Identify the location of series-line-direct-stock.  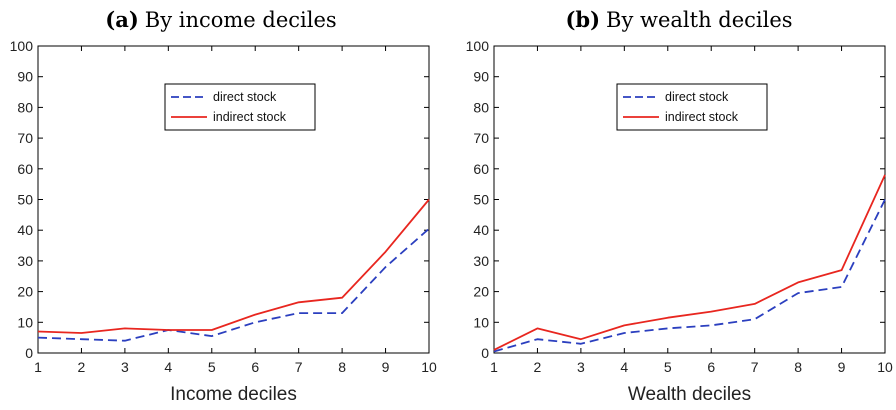
(233, 285).